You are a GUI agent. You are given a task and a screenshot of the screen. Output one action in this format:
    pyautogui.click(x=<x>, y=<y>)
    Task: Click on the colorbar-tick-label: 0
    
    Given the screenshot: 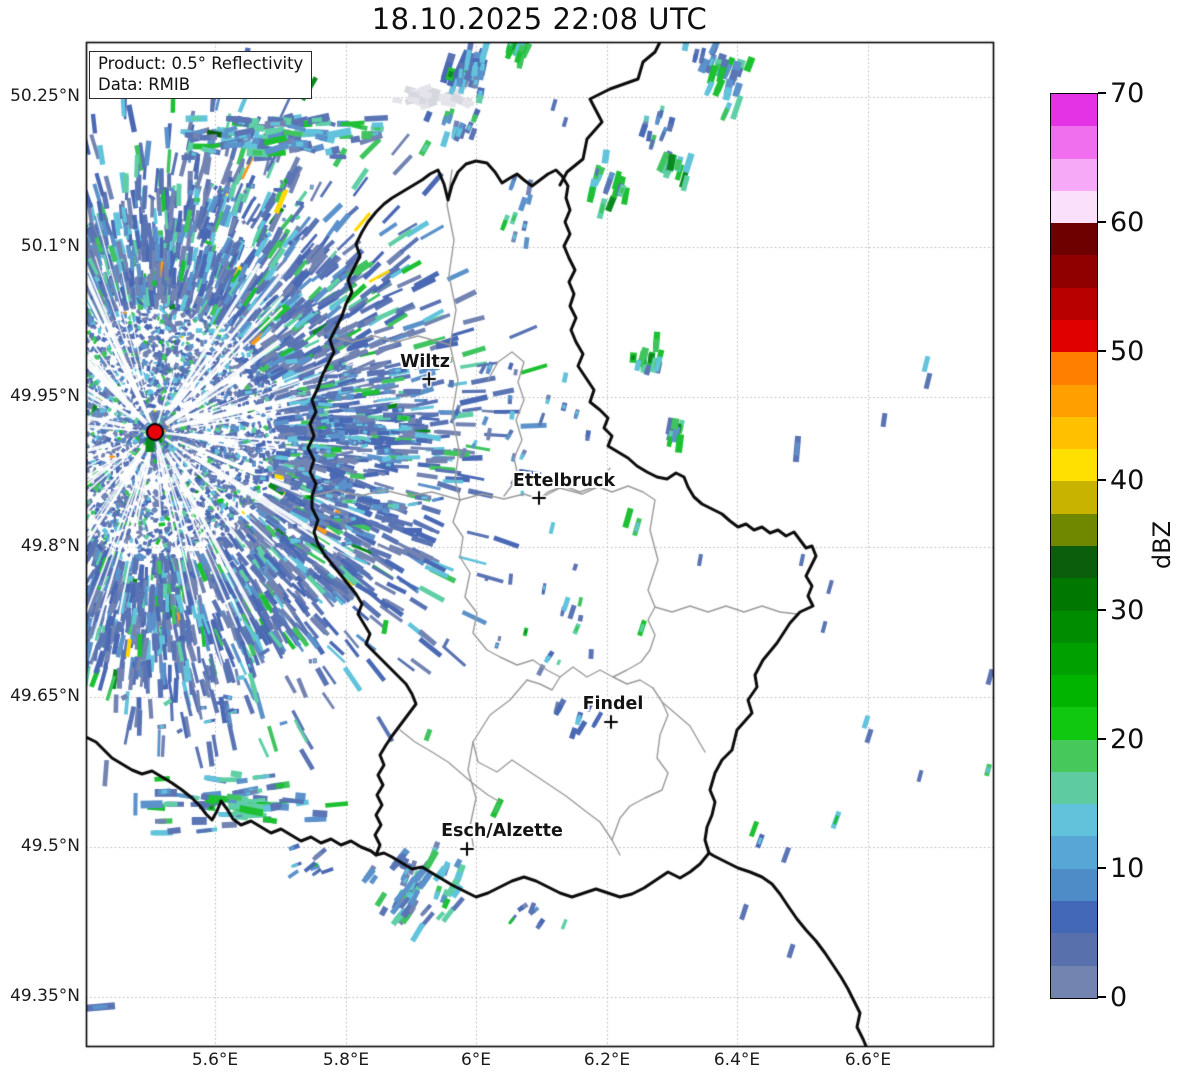 What is the action you would take?
    pyautogui.click(x=1119, y=997)
    